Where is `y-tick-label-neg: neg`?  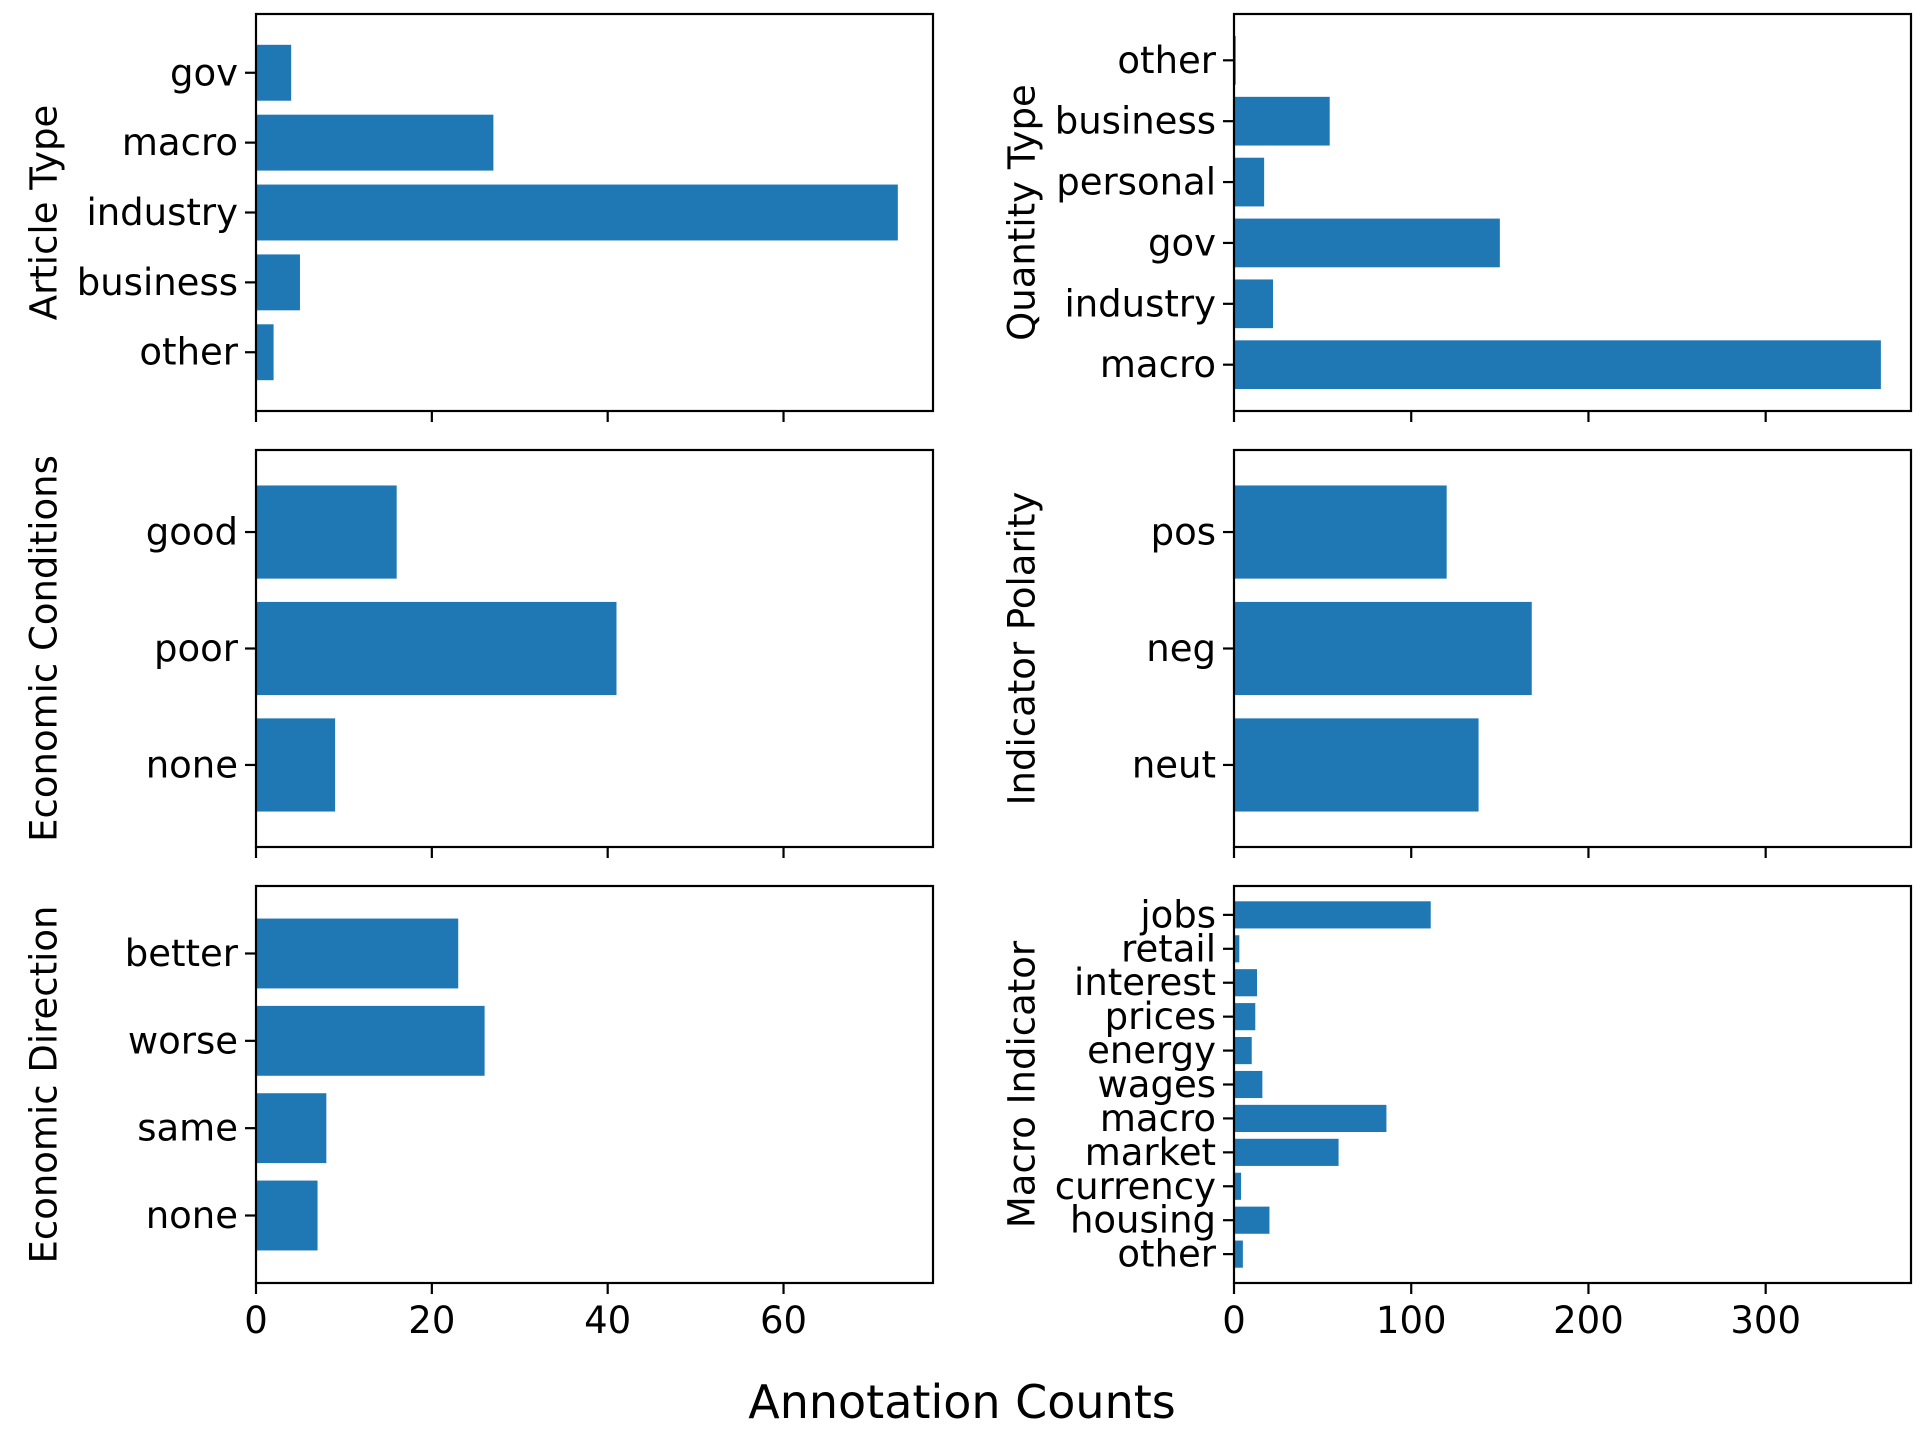 y-tick-label-neg: neg is located at coordinates (1181, 648).